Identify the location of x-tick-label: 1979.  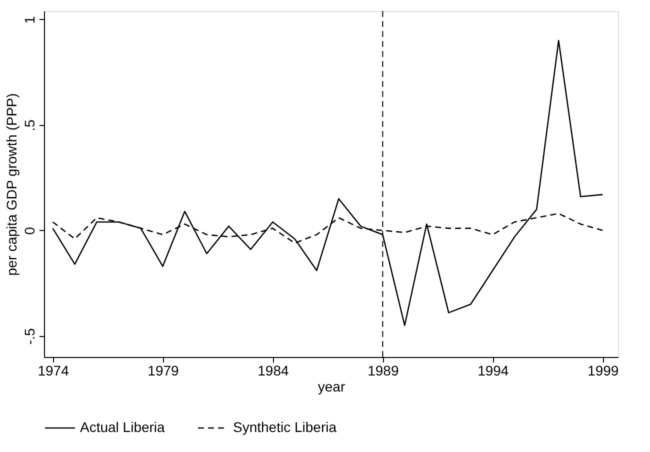
(164, 370).